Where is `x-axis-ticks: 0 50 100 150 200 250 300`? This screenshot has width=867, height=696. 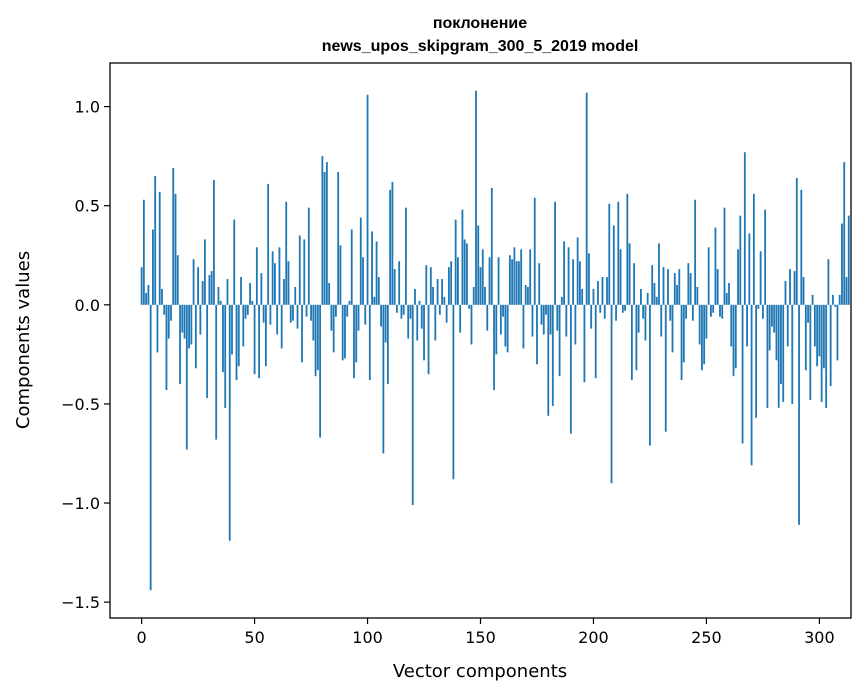
x-axis-ticks: 0 50 100 150 200 250 300 is located at coordinates (486, 632).